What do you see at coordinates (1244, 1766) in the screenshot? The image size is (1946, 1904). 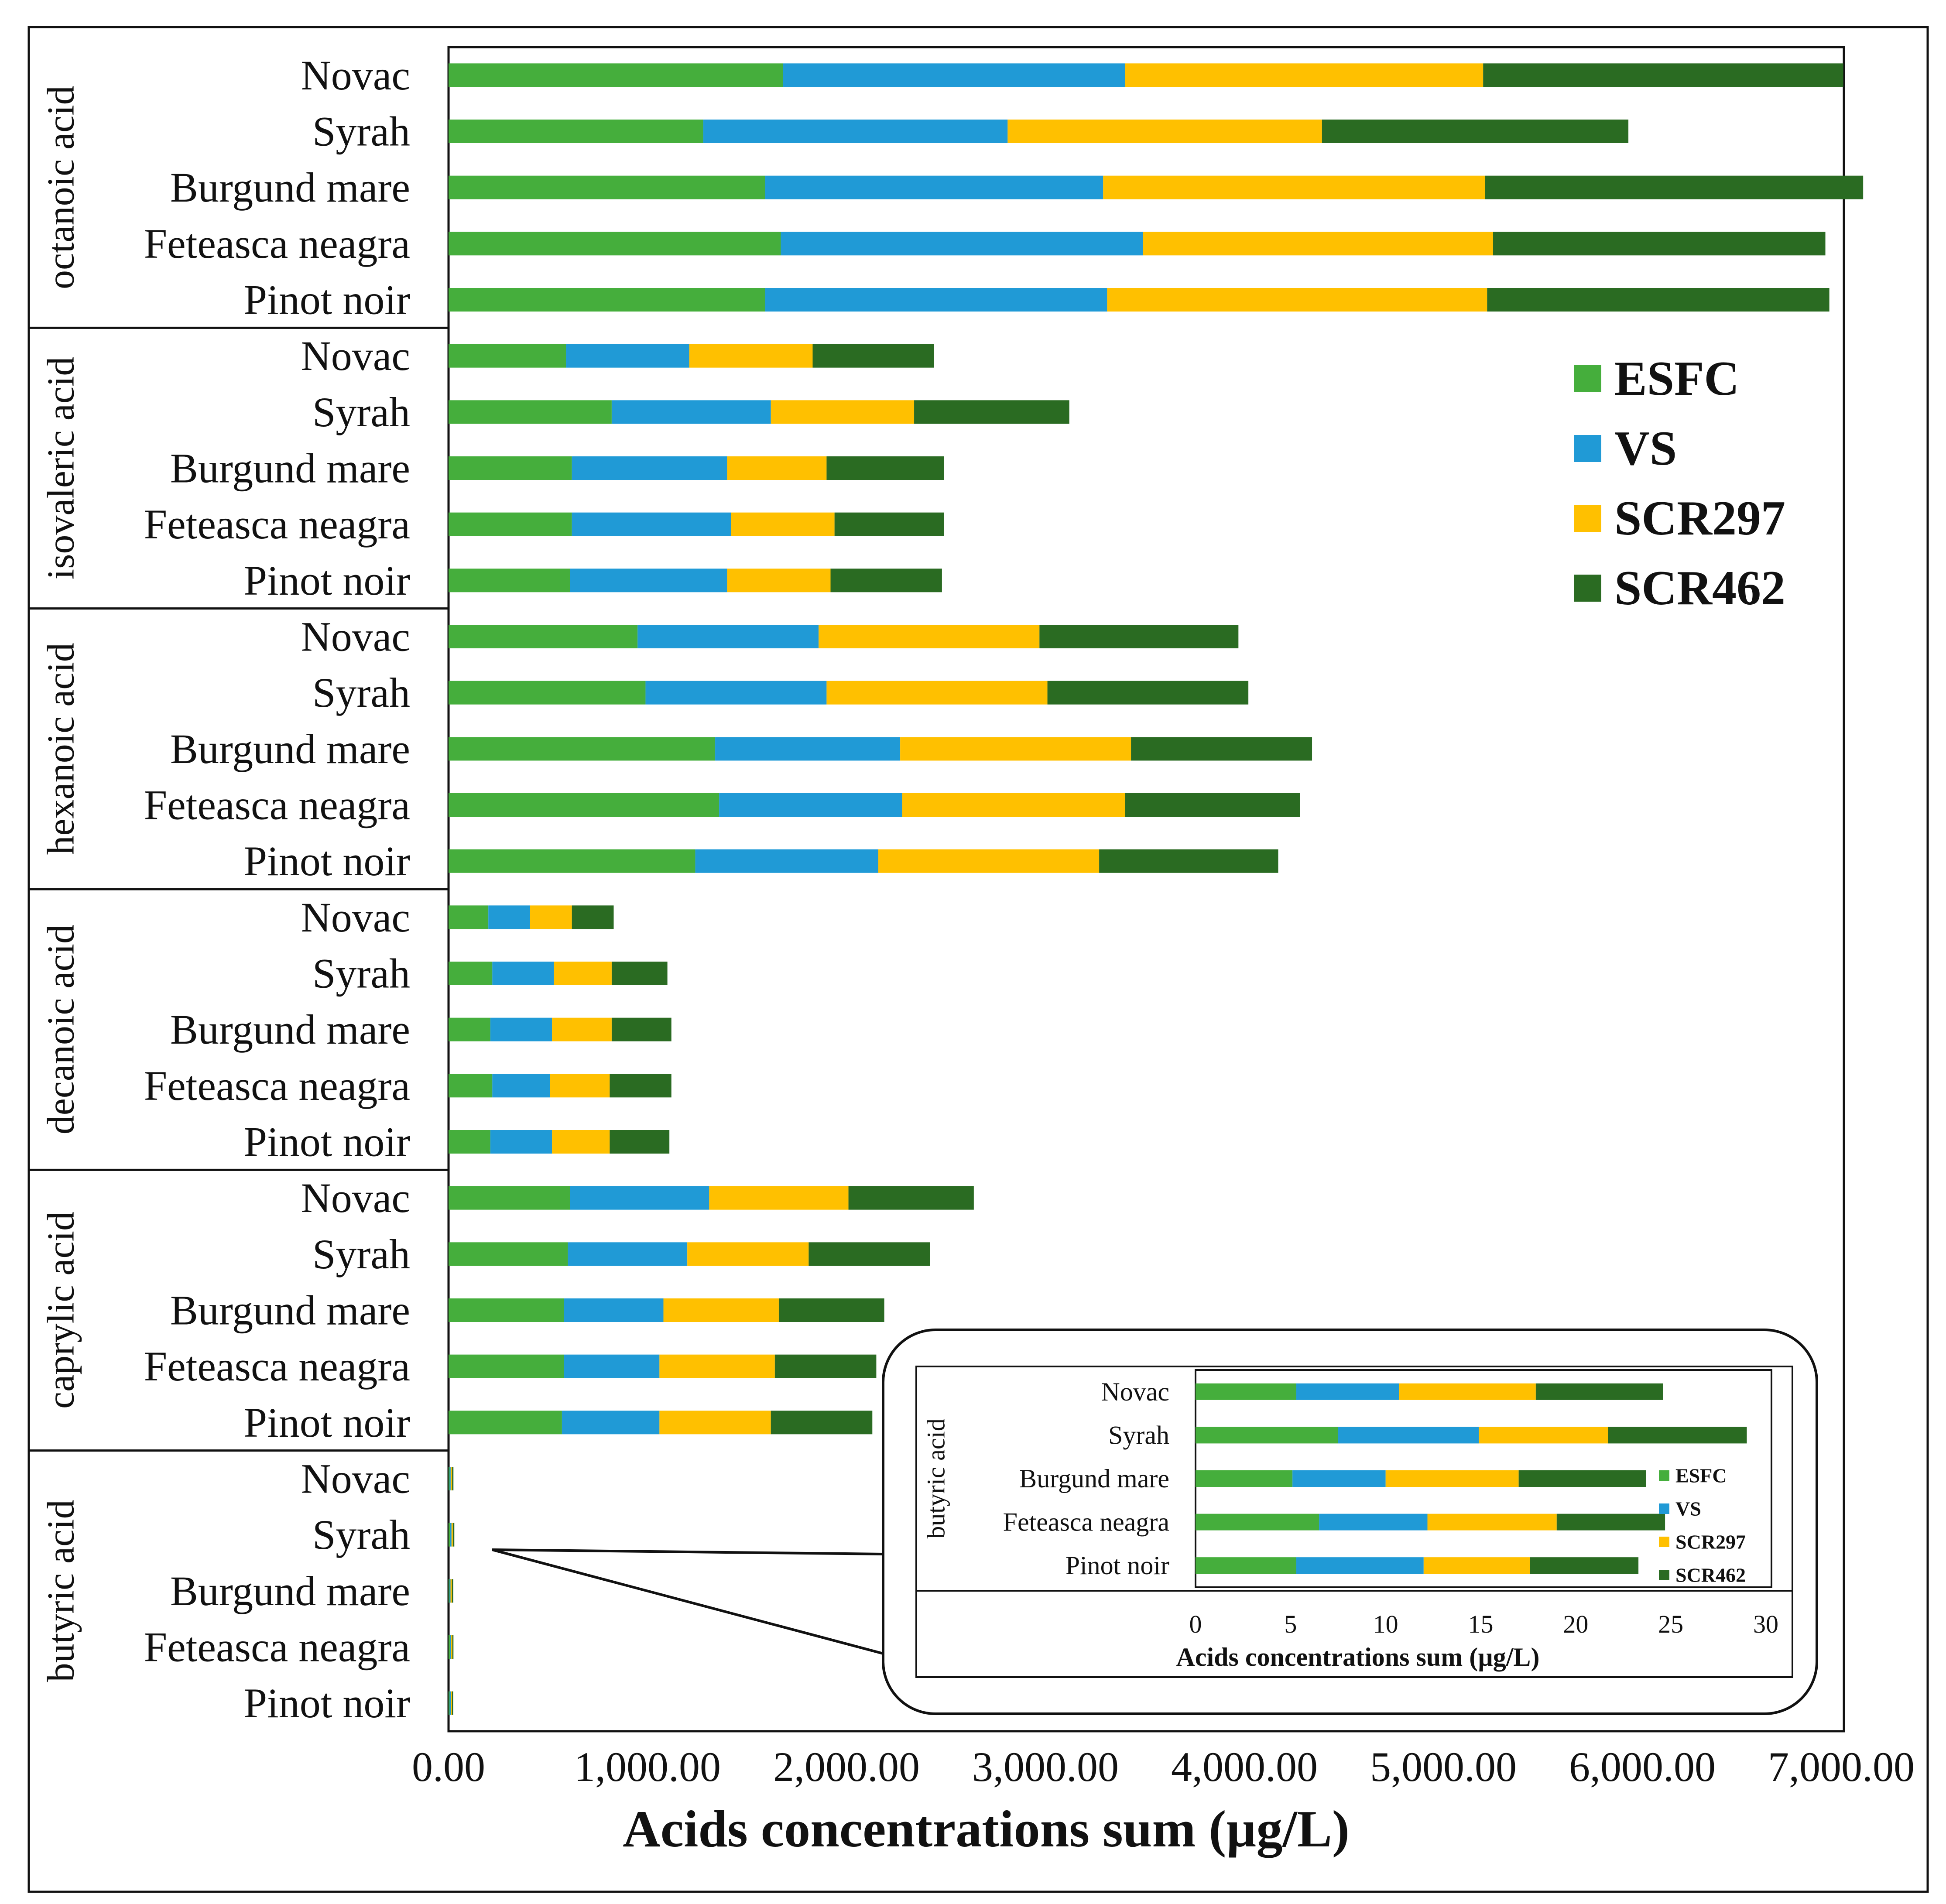 I see `x-tick-label: 4,000.00` at bounding box center [1244, 1766].